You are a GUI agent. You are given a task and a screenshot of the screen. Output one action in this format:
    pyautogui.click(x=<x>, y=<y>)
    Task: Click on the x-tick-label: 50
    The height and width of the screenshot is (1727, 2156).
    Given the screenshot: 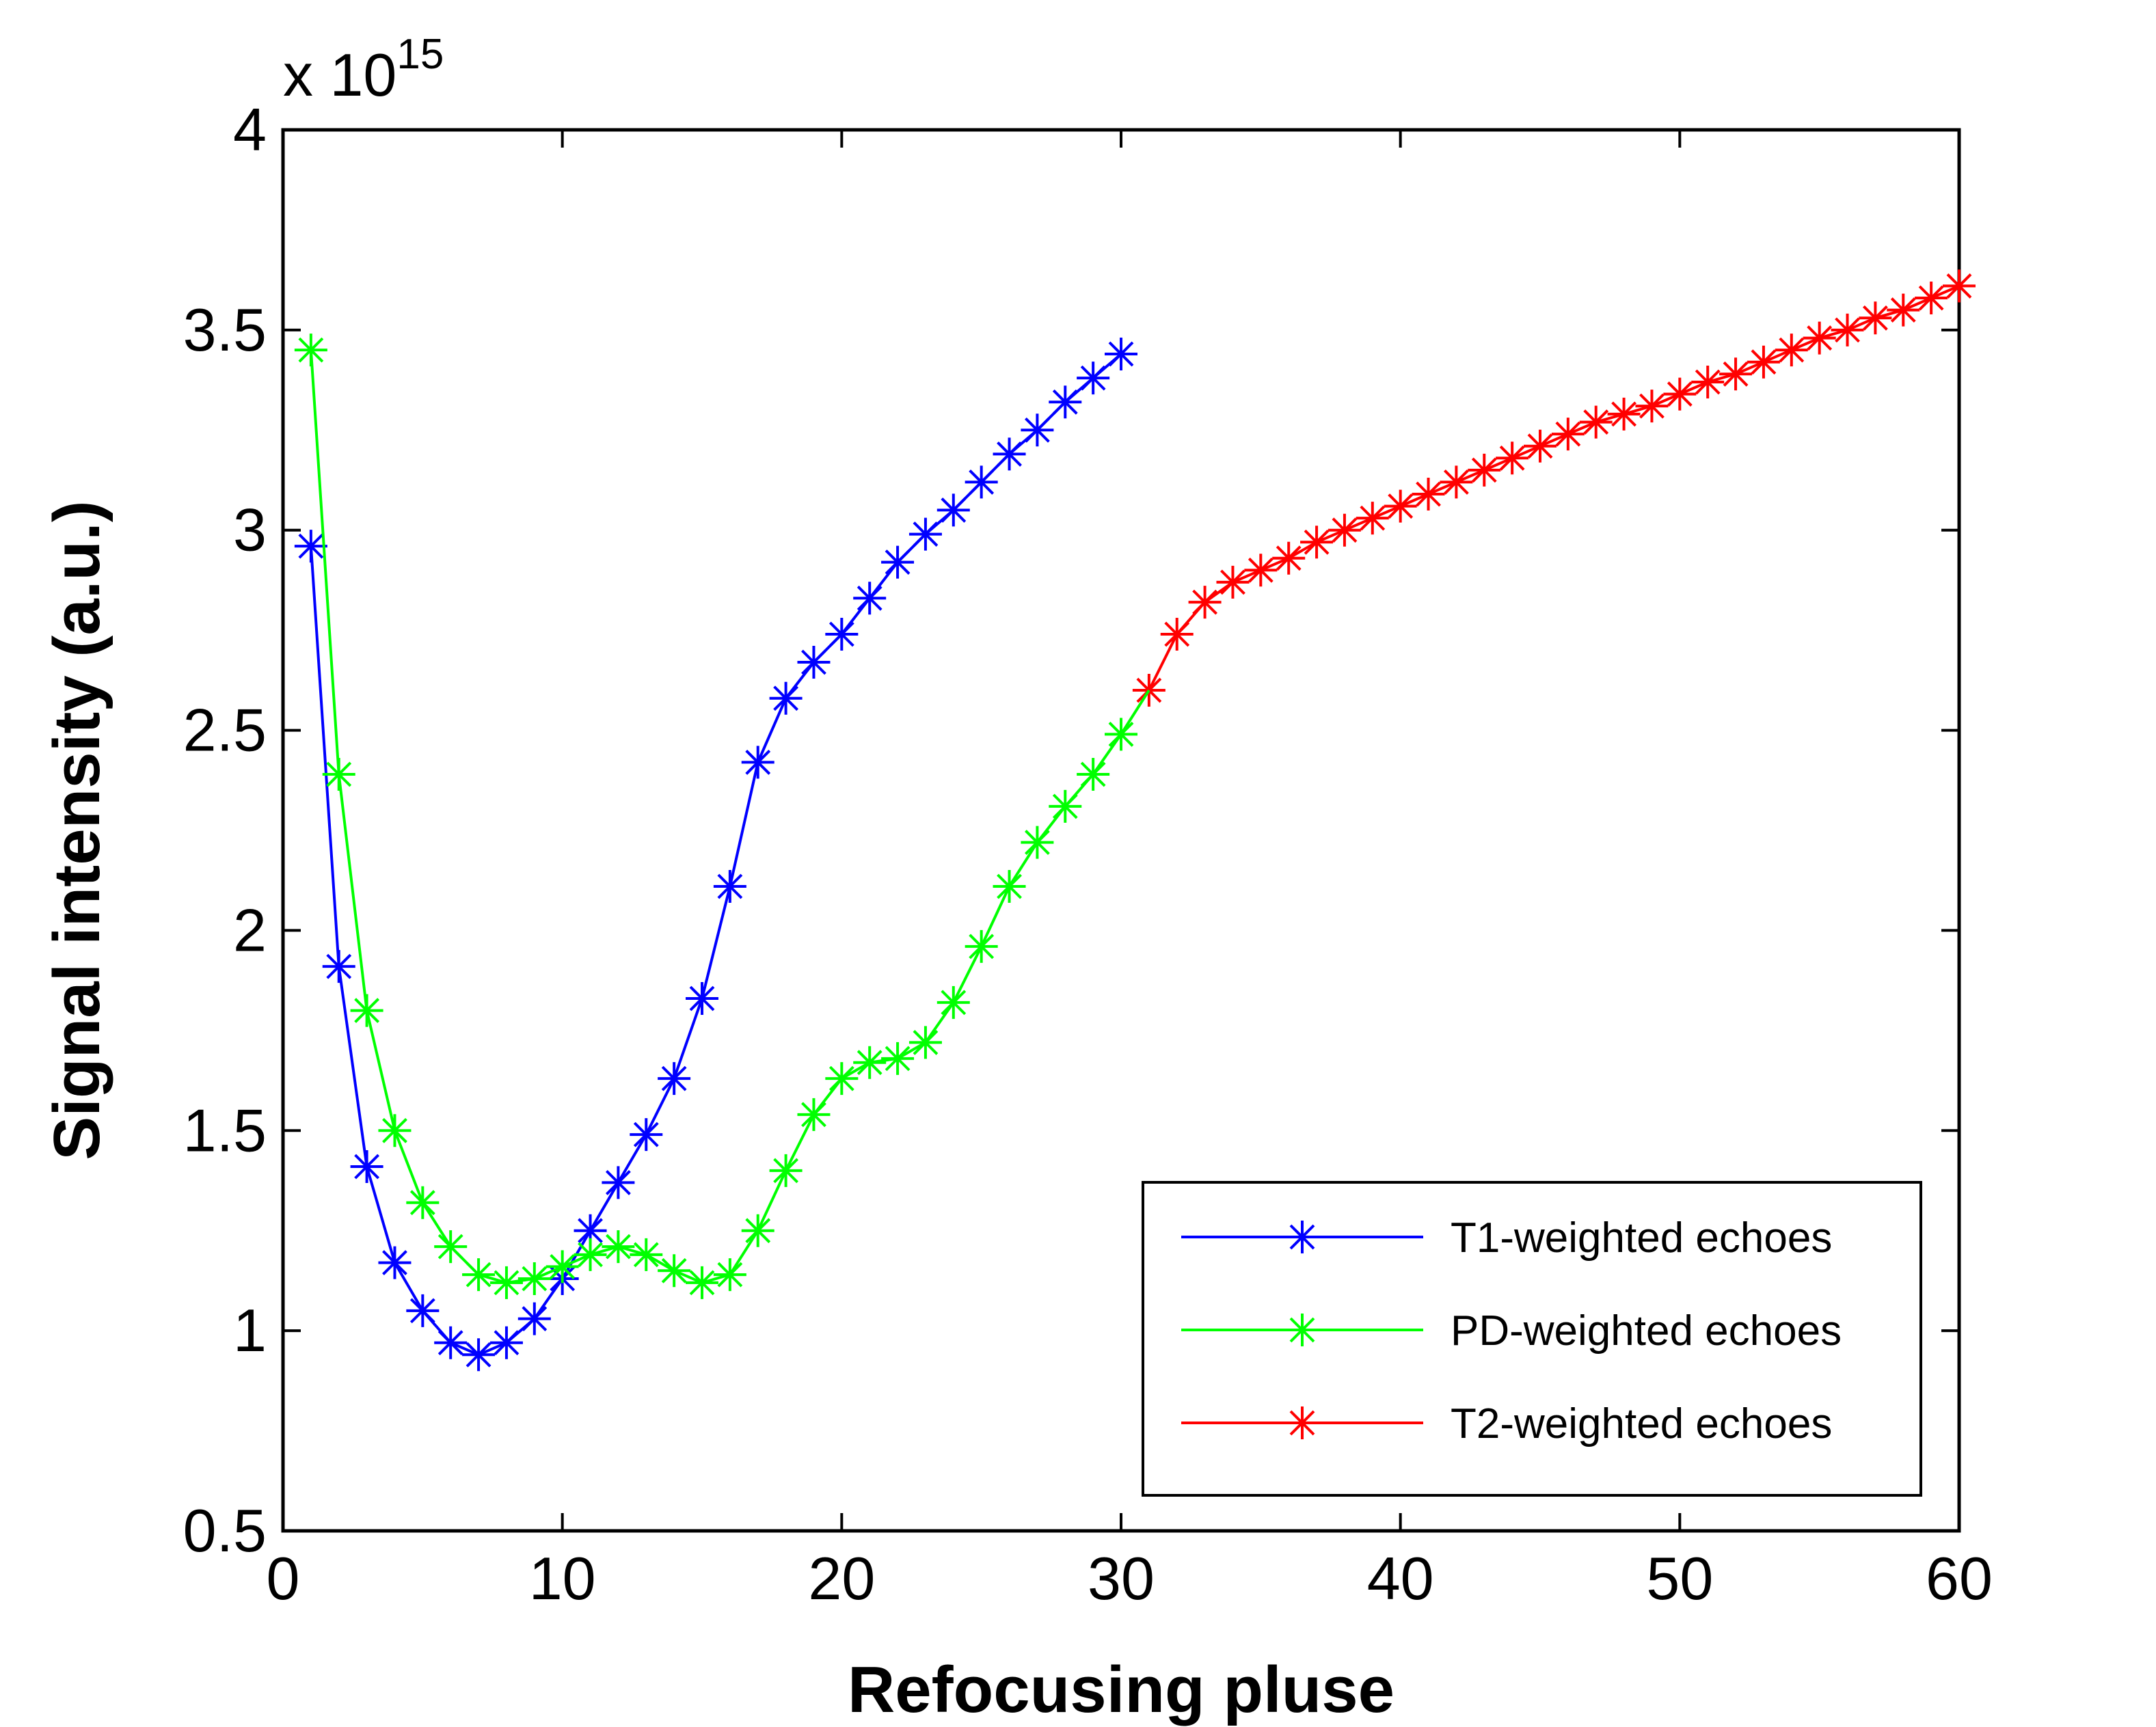 What is the action you would take?
    pyautogui.click(x=1679, y=1578)
    